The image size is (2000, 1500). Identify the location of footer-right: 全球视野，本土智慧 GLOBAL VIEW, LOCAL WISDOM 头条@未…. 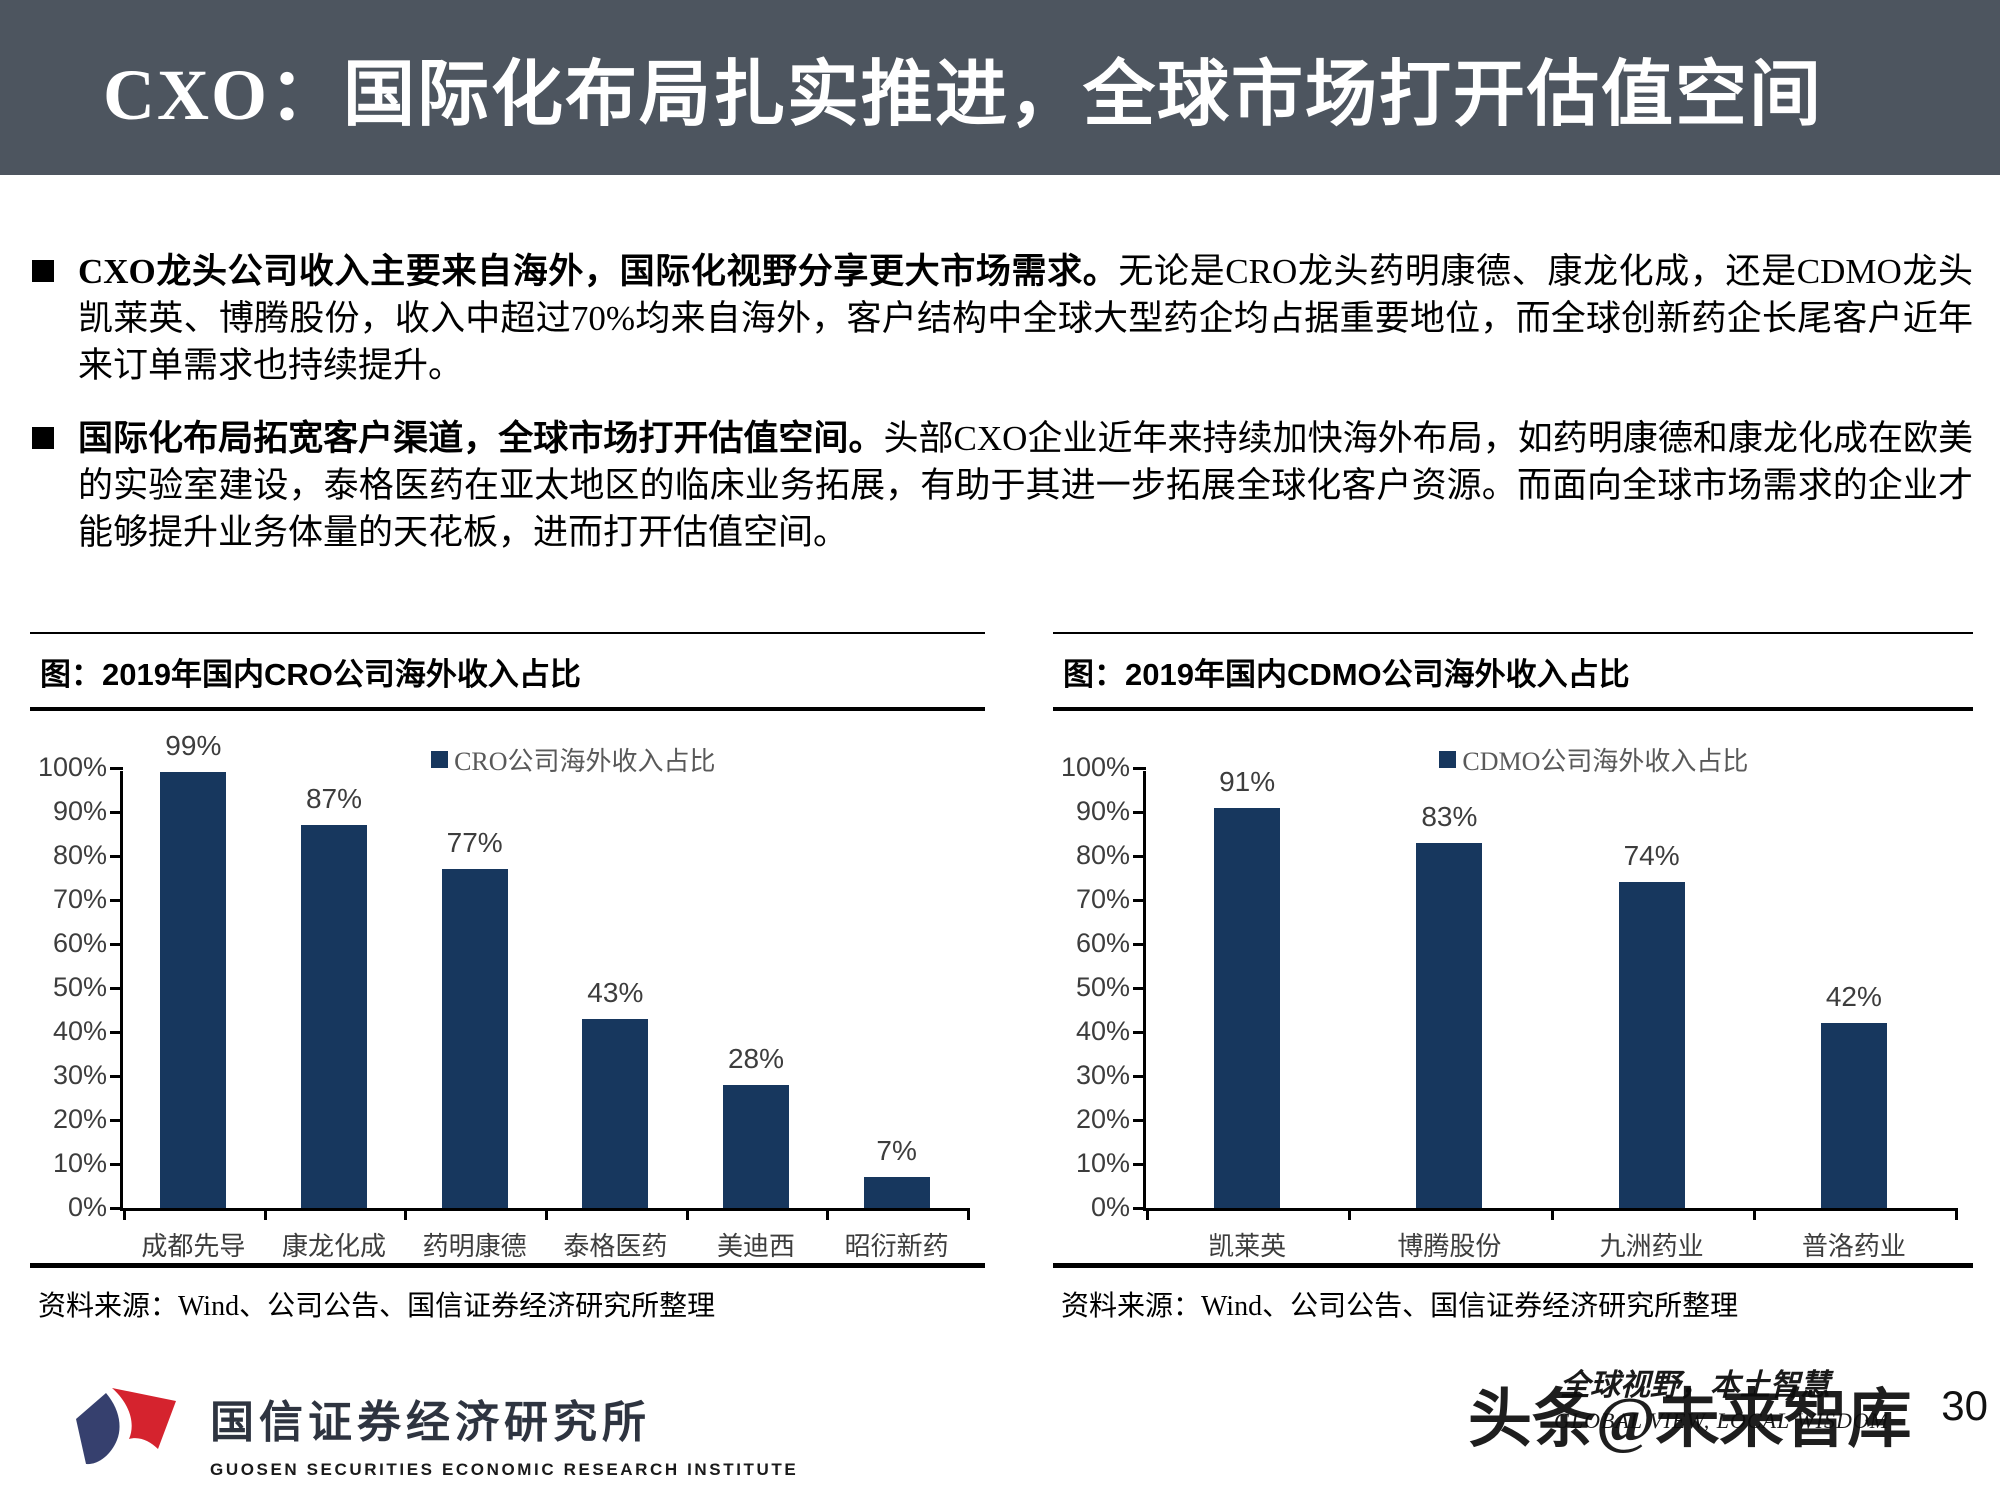
(1728, 1416).